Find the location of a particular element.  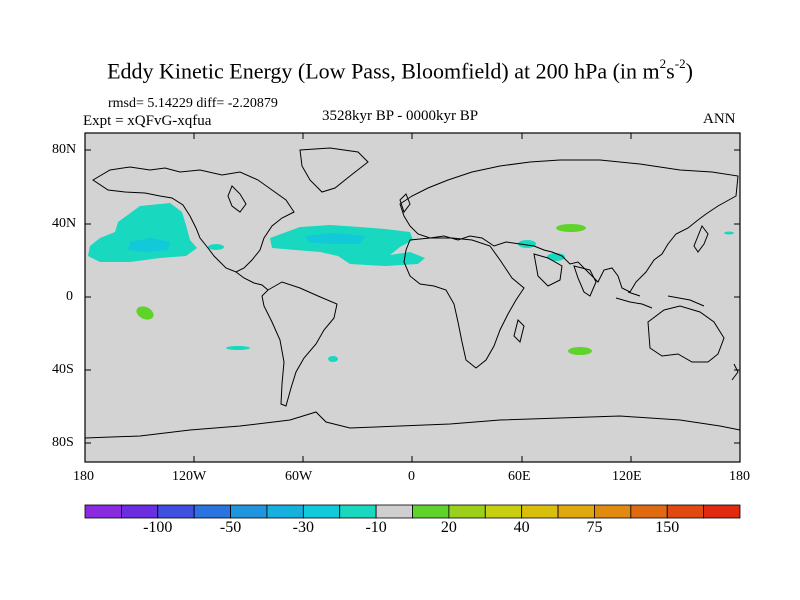

lon-label-180w: 180 is located at coordinates (83, 476).